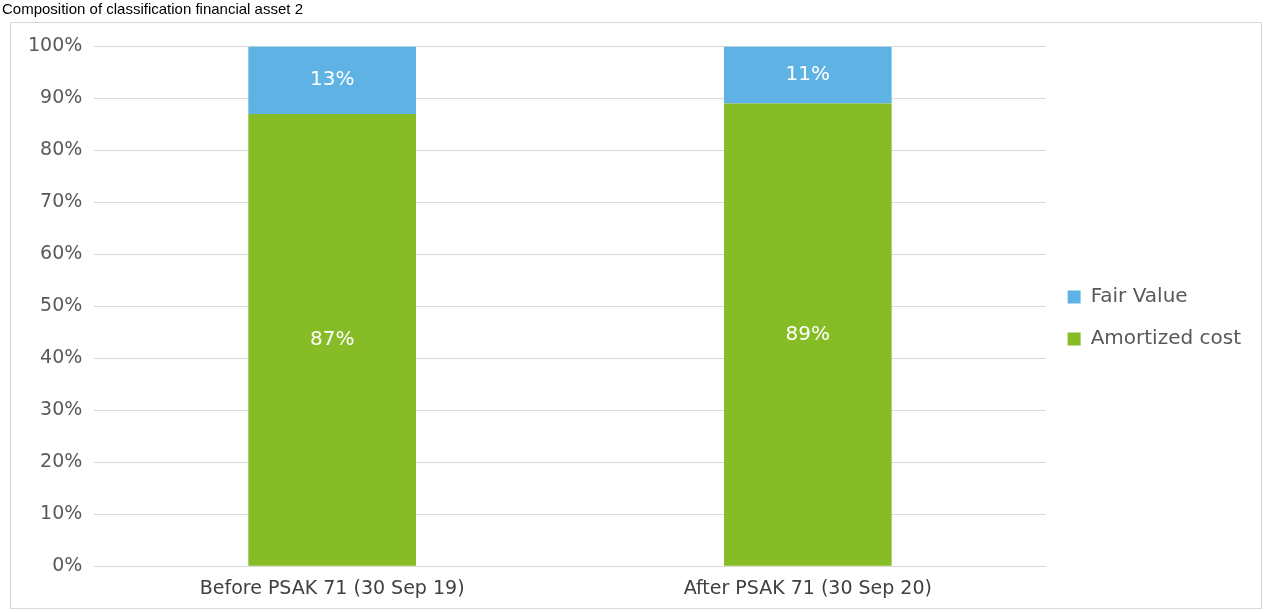 This screenshot has height=612, width=1265. Describe the element at coordinates (61, 252) in the screenshot. I see `y-tick-label: 60%` at that location.